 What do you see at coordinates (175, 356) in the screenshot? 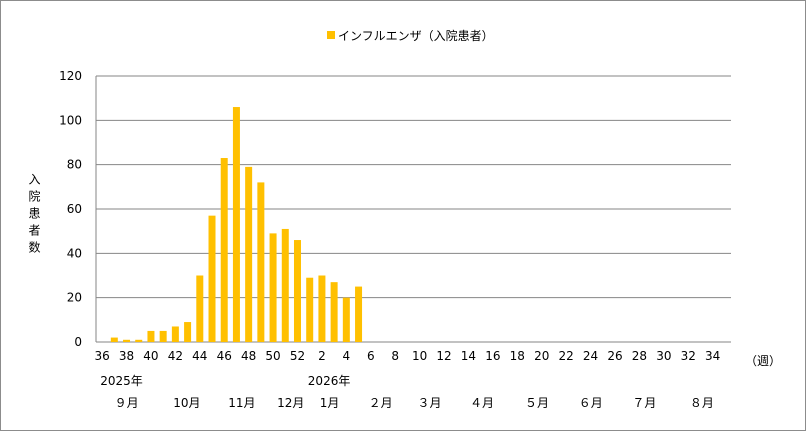
I see `x-tick-label: 42` at bounding box center [175, 356].